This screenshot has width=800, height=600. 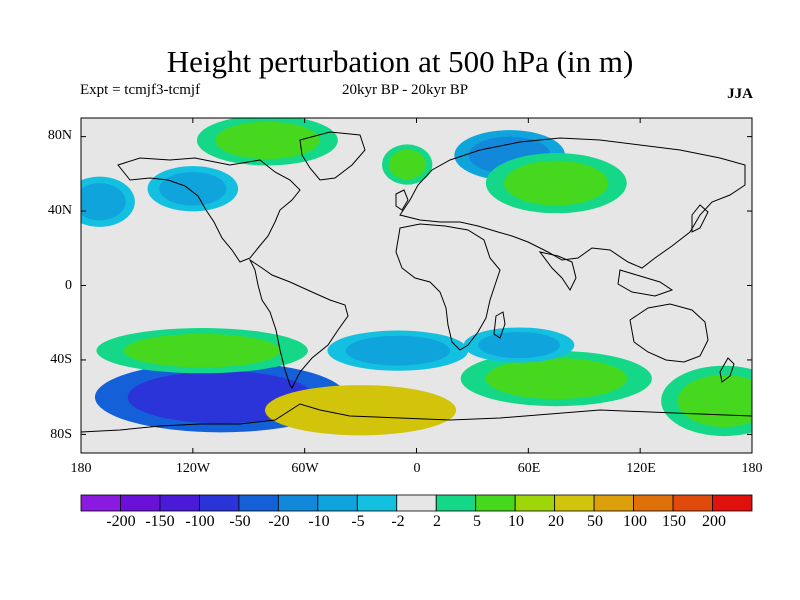 What do you see at coordinates (727, 370) in the screenshot?
I see `coast-new-zealand` at bounding box center [727, 370].